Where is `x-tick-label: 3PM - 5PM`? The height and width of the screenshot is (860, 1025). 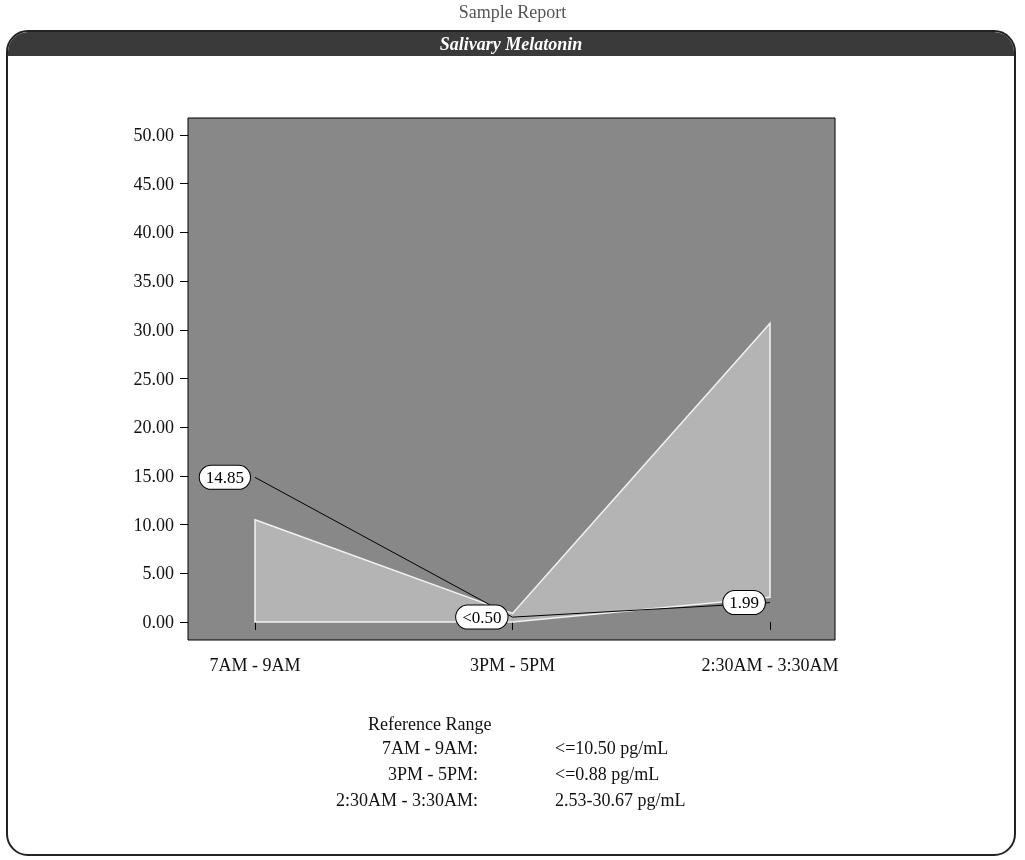 x-tick-label: 3PM - 5PM is located at coordinates (512, 665).